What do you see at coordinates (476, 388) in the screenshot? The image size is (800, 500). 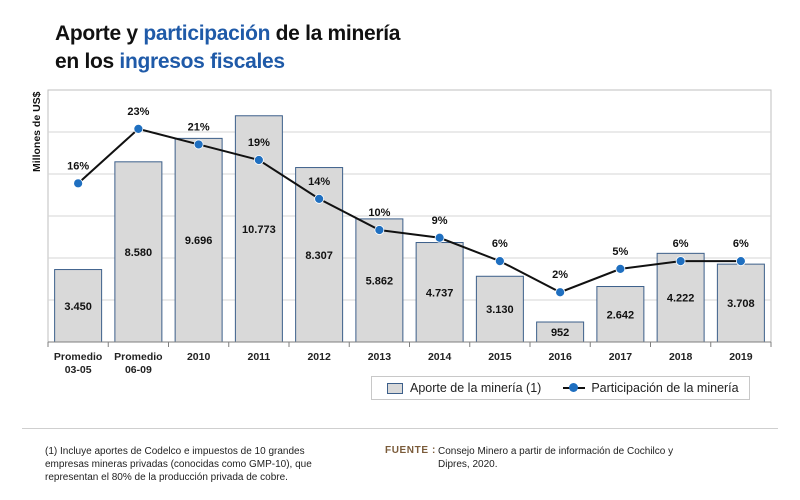 I see `legend-bar-label: Aporte de la minería (1)` at bounding box center [476, 388].